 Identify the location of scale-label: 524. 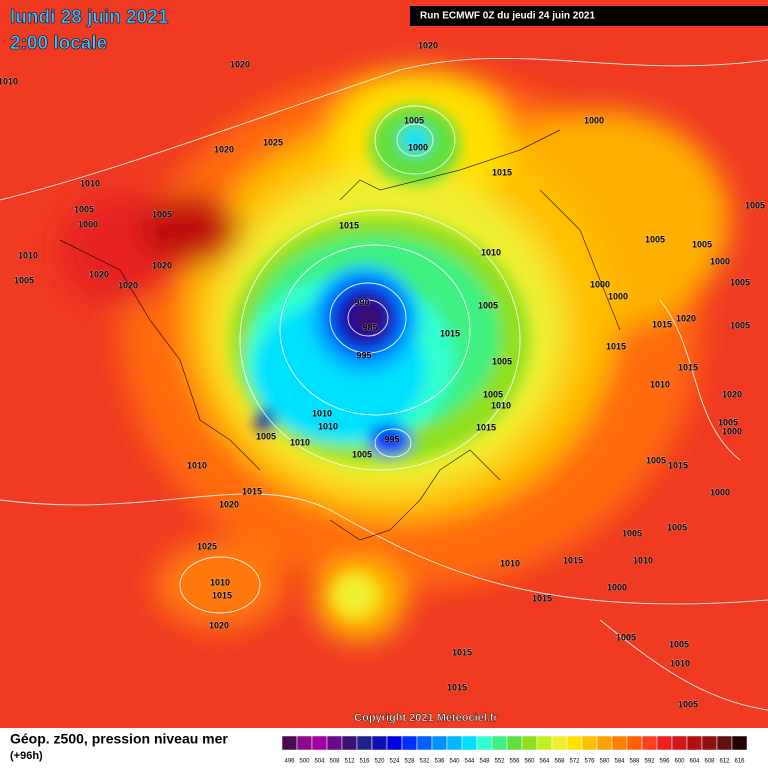
(394, 762).